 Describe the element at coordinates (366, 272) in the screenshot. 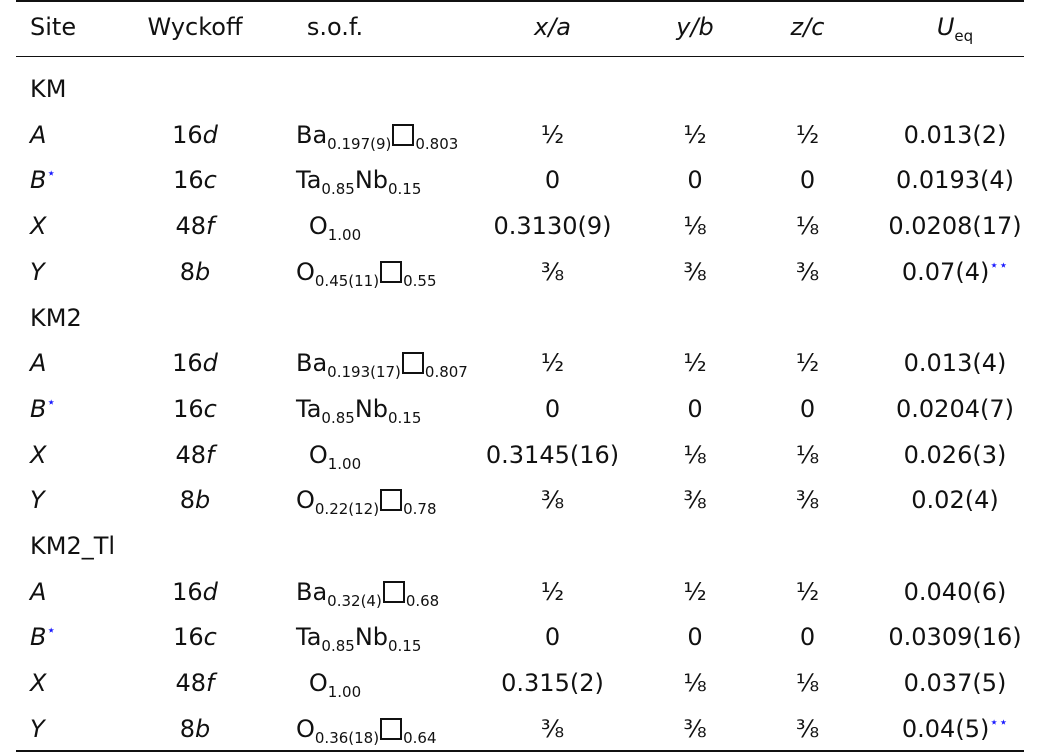

I see `sof-cell: O0.45(11) 0.55` at that location.